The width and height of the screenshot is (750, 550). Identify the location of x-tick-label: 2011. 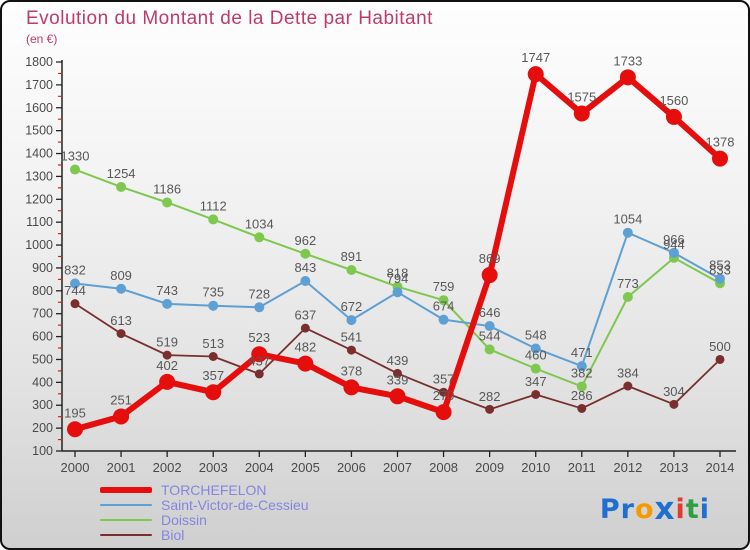
(582, 467).